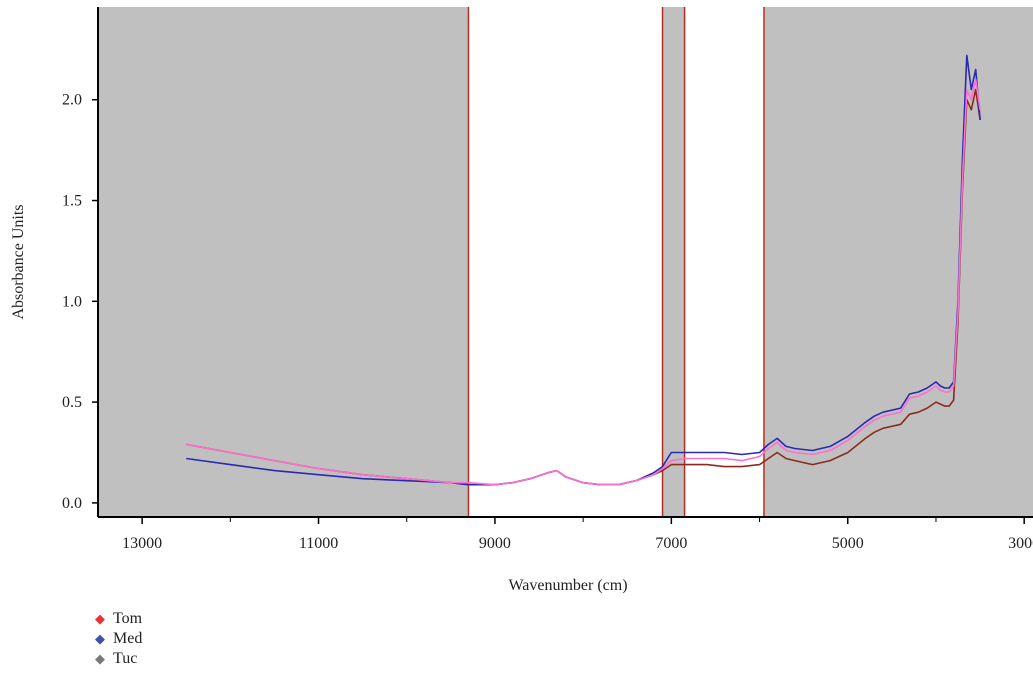  I want to click on legend-label: Med, so click(128, 638).